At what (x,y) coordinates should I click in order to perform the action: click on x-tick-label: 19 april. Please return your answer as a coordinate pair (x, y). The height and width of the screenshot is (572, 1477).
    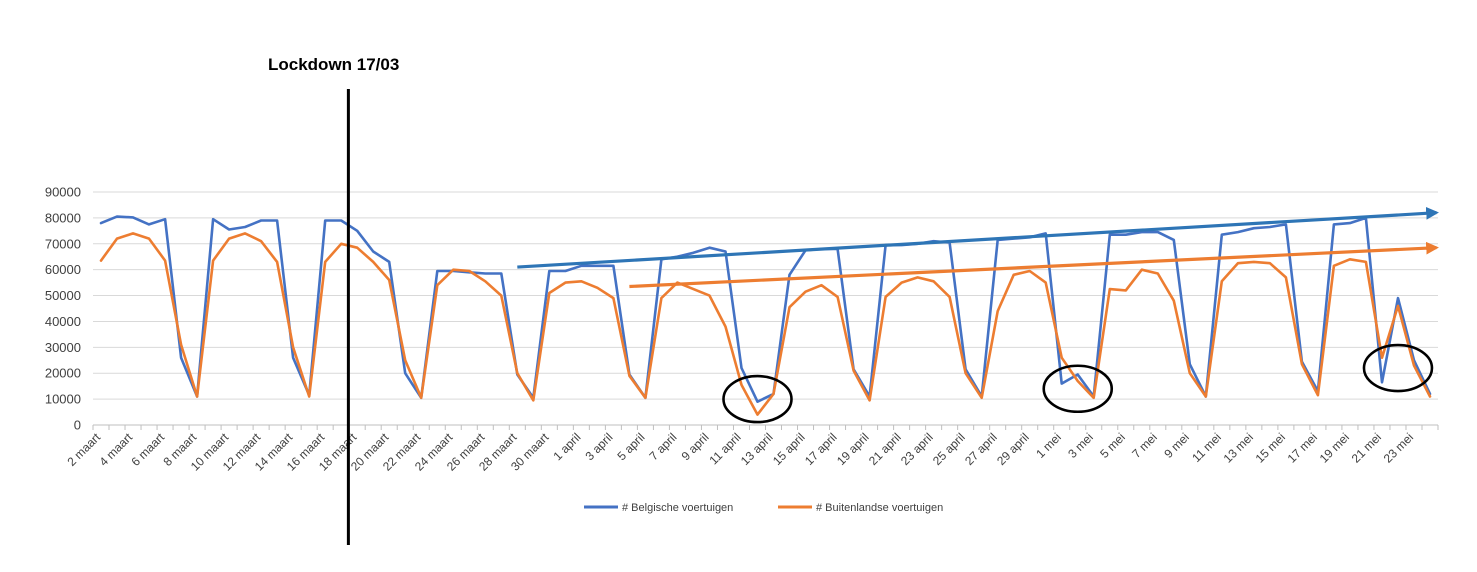
    Looking at the image, I should click on (853, 449).